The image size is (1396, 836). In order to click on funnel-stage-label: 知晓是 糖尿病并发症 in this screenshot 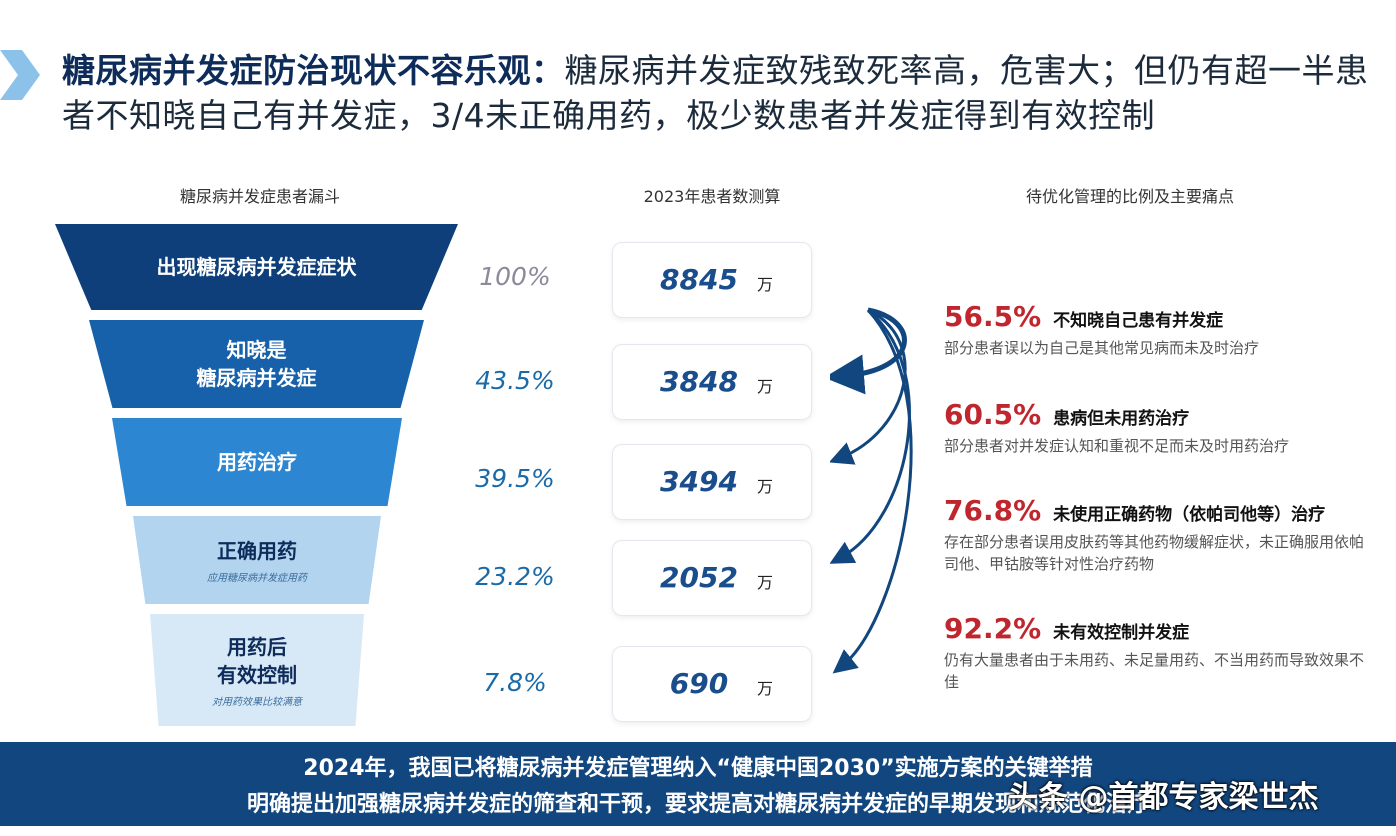, I will do `click(256, 364)`.